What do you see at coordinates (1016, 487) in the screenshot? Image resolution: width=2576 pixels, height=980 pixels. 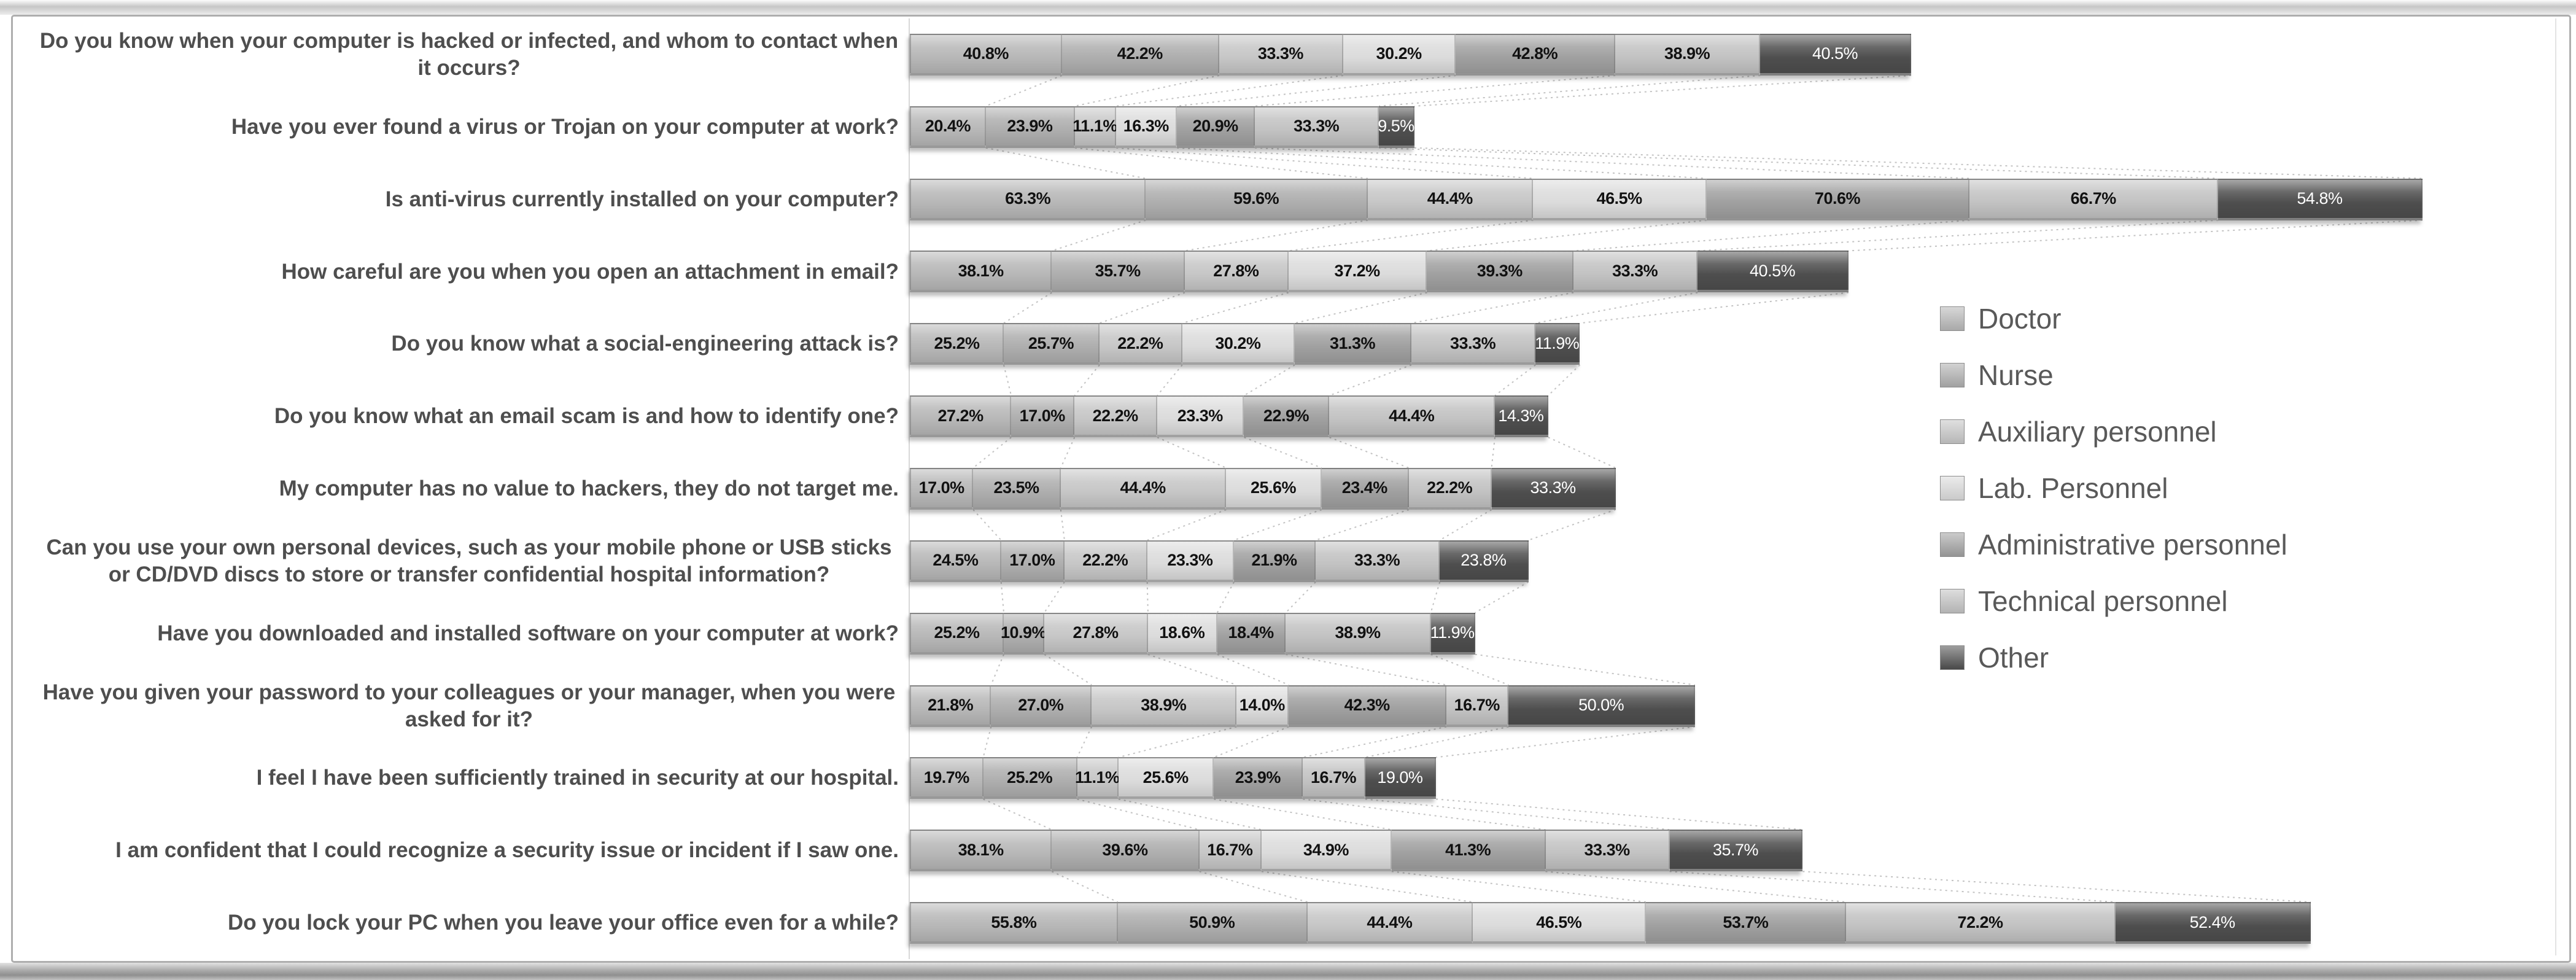 I see `segment-value: 23.5%` at bounding box center [1016, 487].